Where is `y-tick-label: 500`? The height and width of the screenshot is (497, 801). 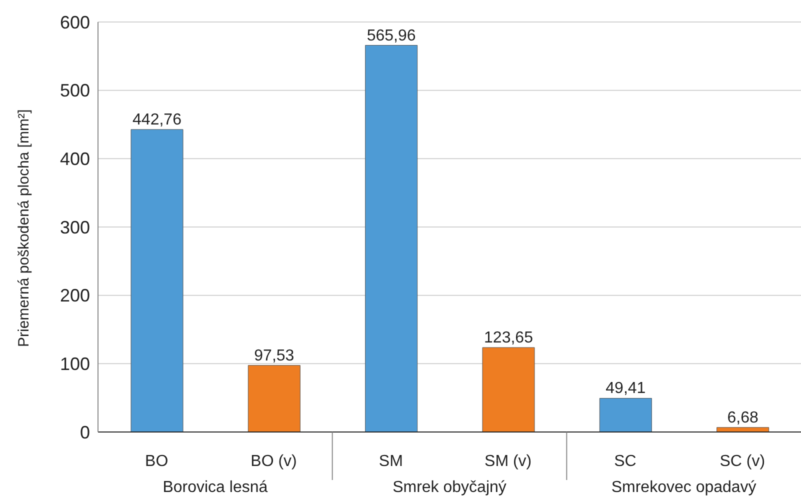 y-tick-label: 500 is located at coordinates (75, 90).